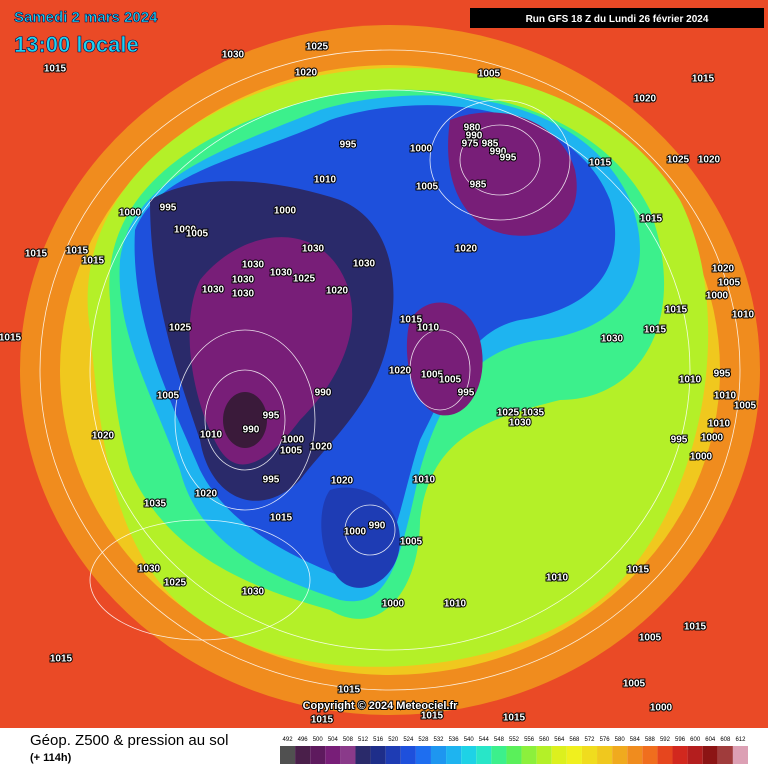 The image size is (768, 768). What do you see at coordinates (544, 740) in the screenshot?
I see `scale-label: 560` at bounding box center [544, 740].